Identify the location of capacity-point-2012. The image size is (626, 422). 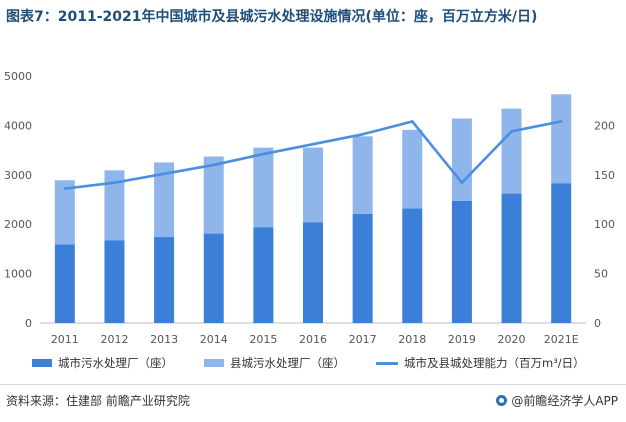
(114, 183).